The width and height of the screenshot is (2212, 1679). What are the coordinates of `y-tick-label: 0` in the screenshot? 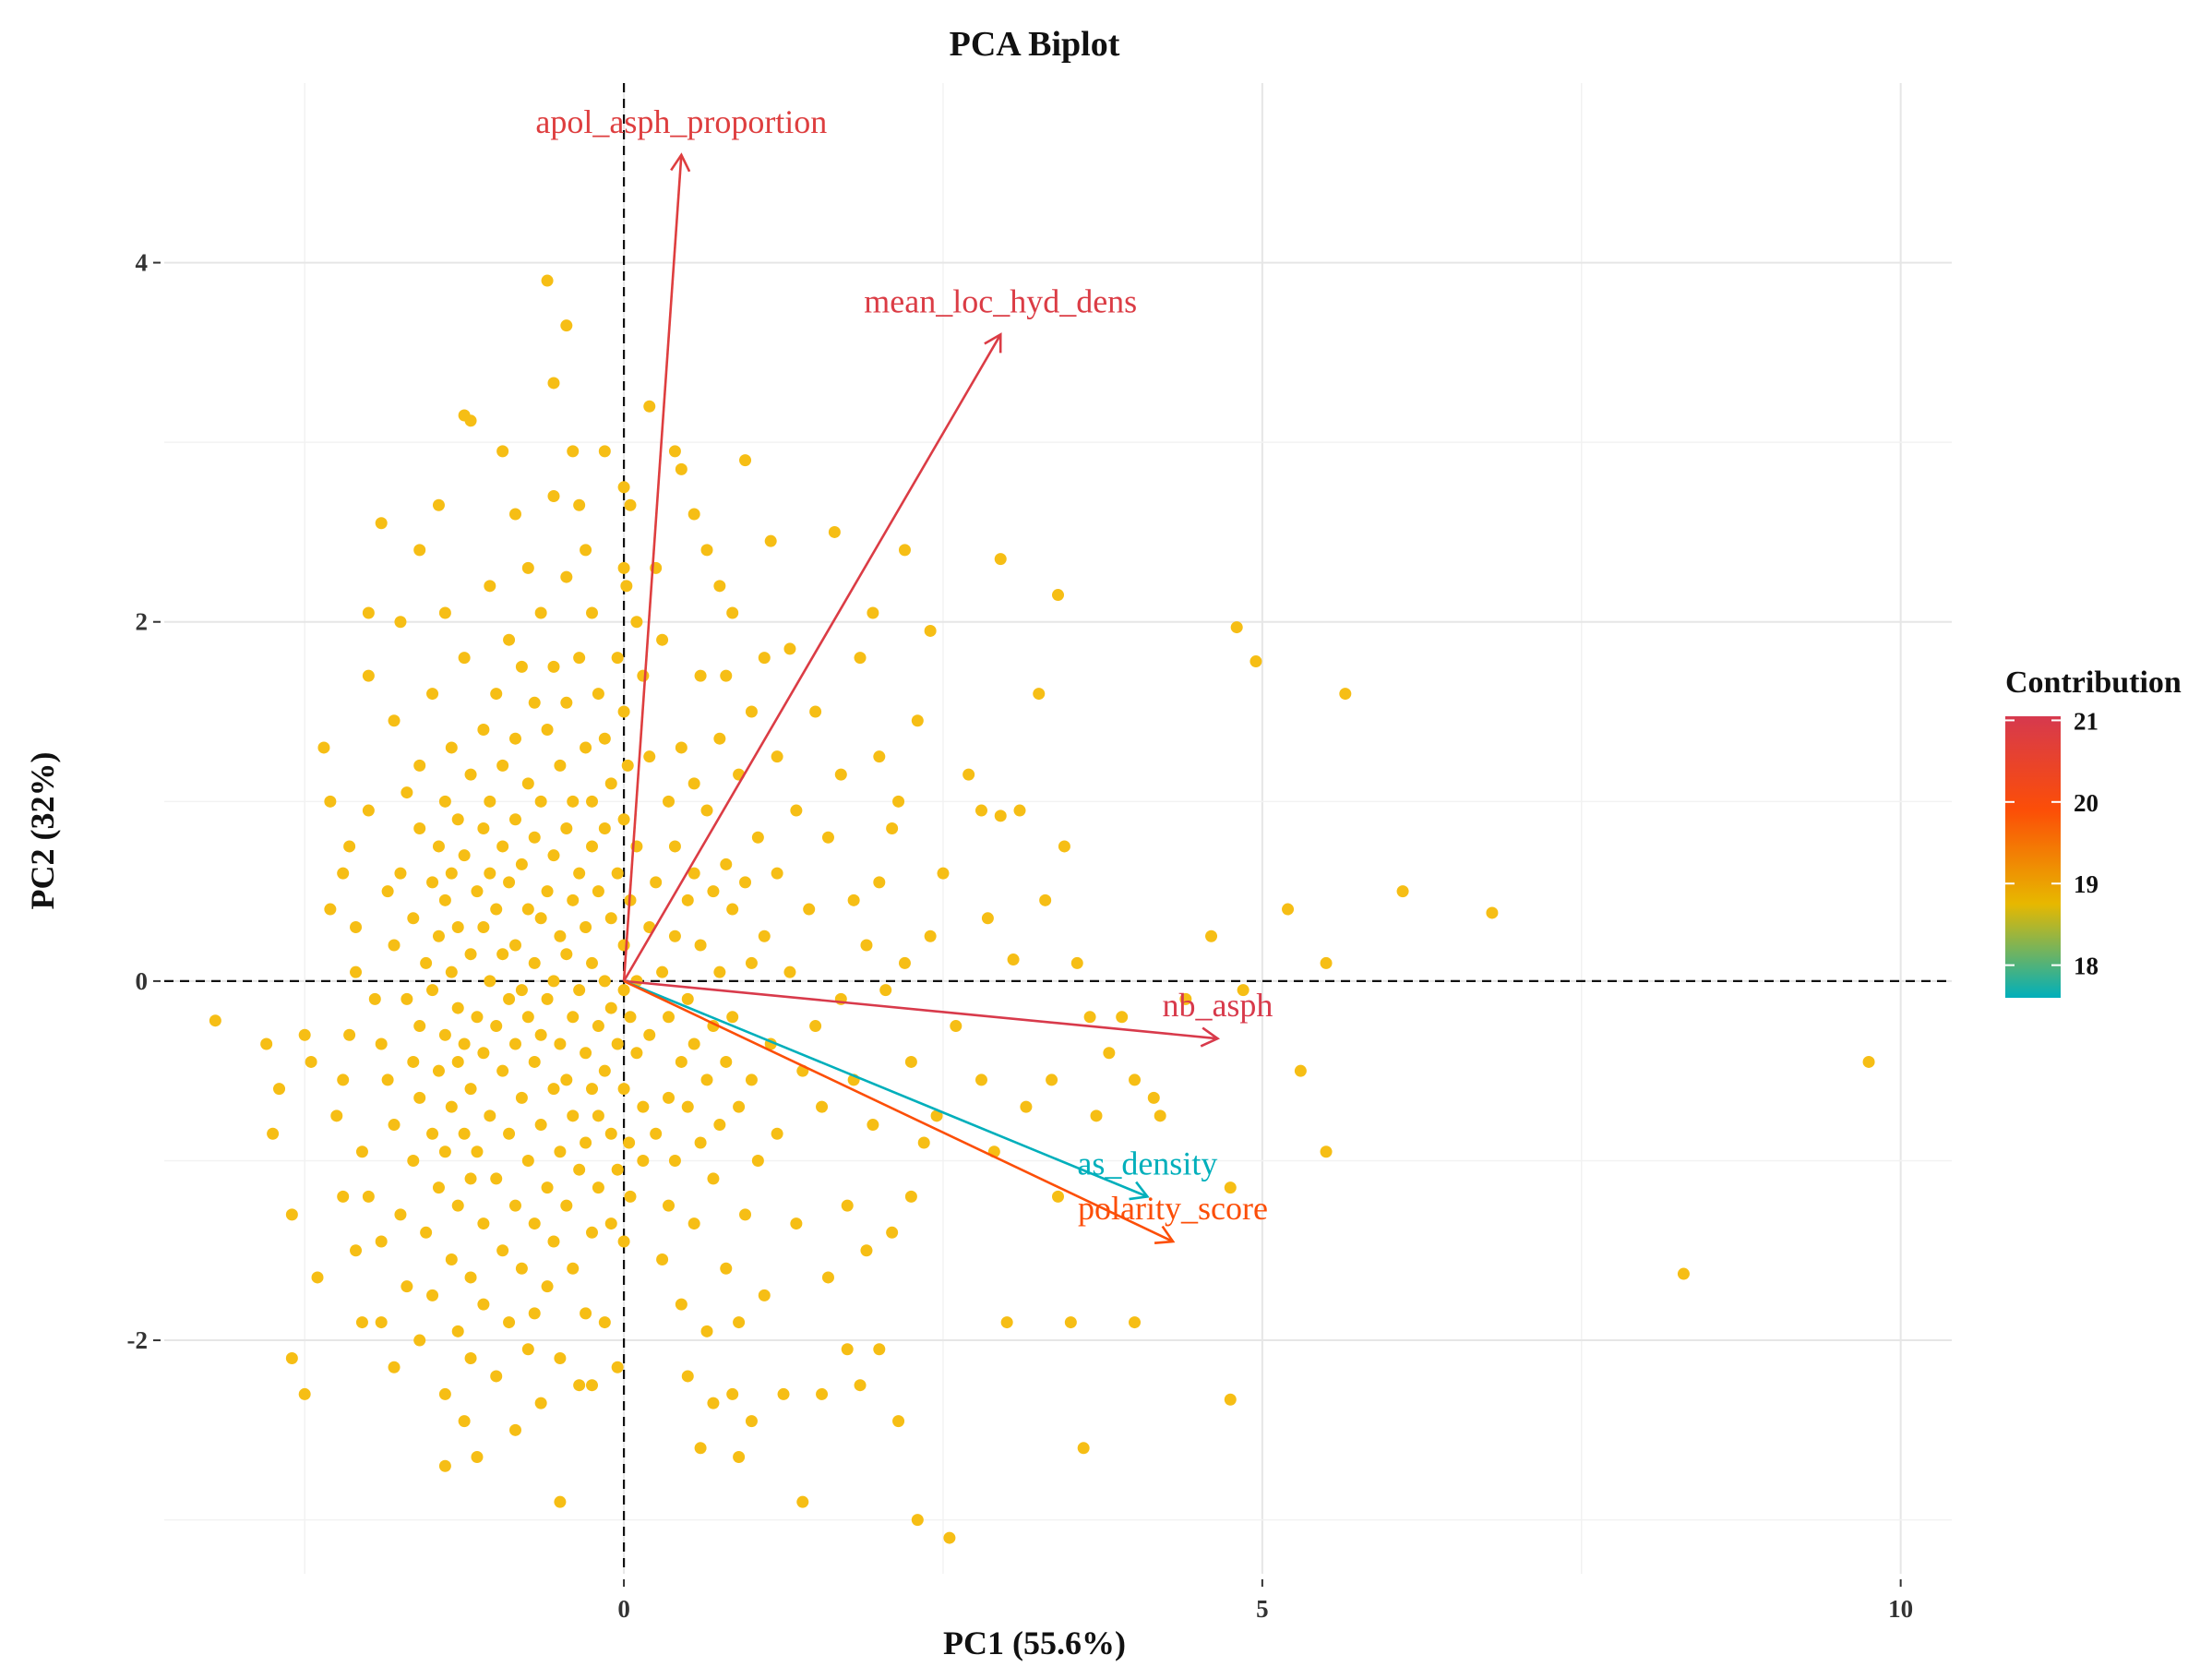 It's located at (142, 981).